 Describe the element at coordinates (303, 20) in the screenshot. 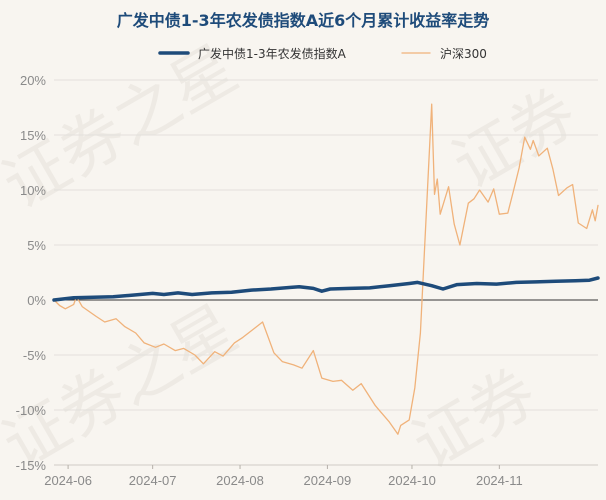

I see `chart-title: 广发中债1-3年农发债指数A近6个月累计收益率走势` at that location.